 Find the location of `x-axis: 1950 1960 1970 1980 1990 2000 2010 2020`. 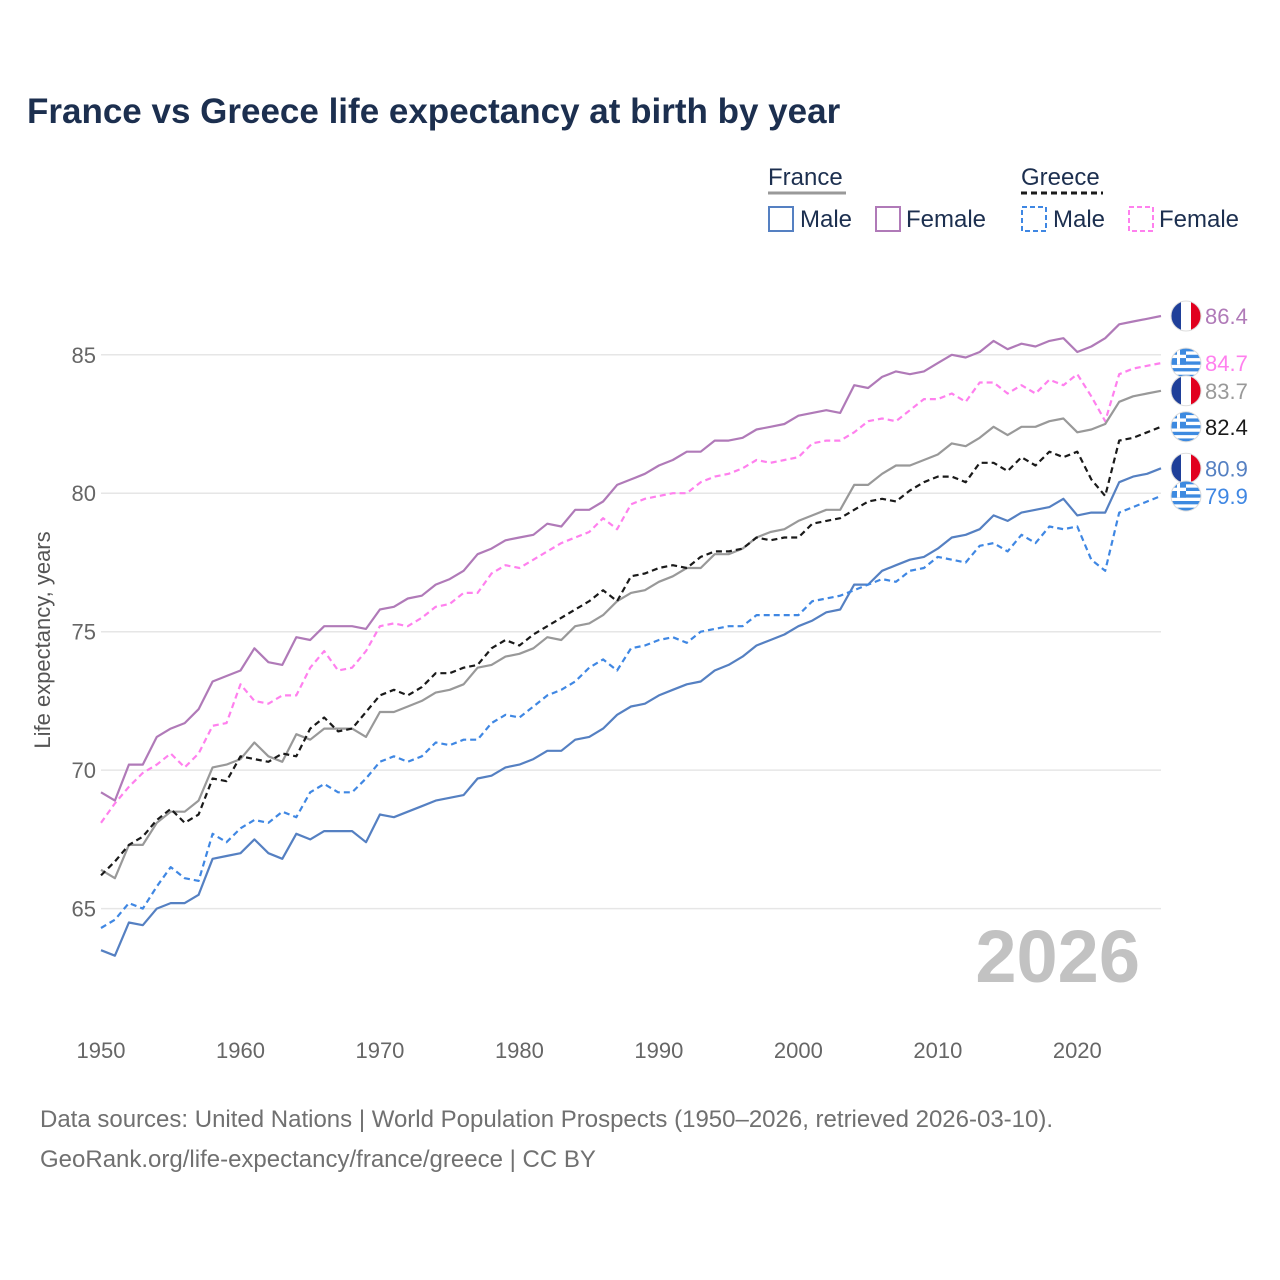

x-axis: 1950 1960 1970 1980 1990 2000 2010 2020 is located at coordinates (589, 1050).